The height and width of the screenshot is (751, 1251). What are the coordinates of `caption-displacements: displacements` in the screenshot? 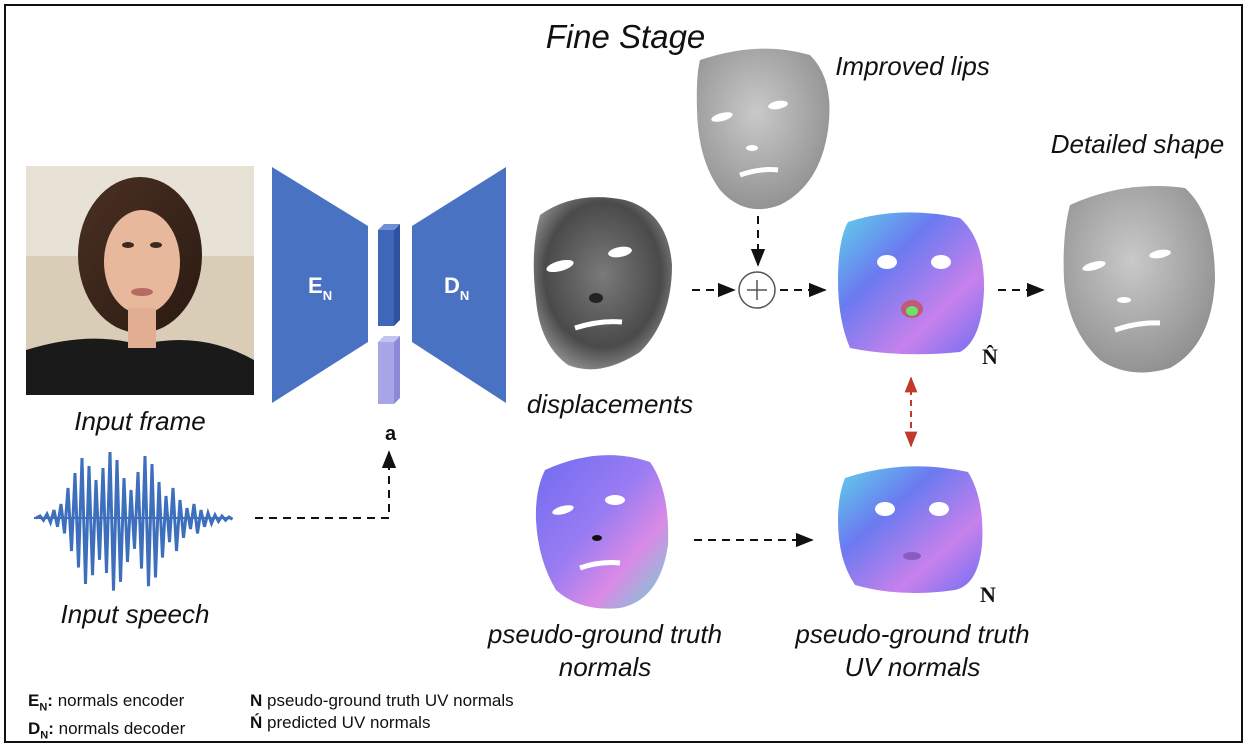 It's located at (610, 404).